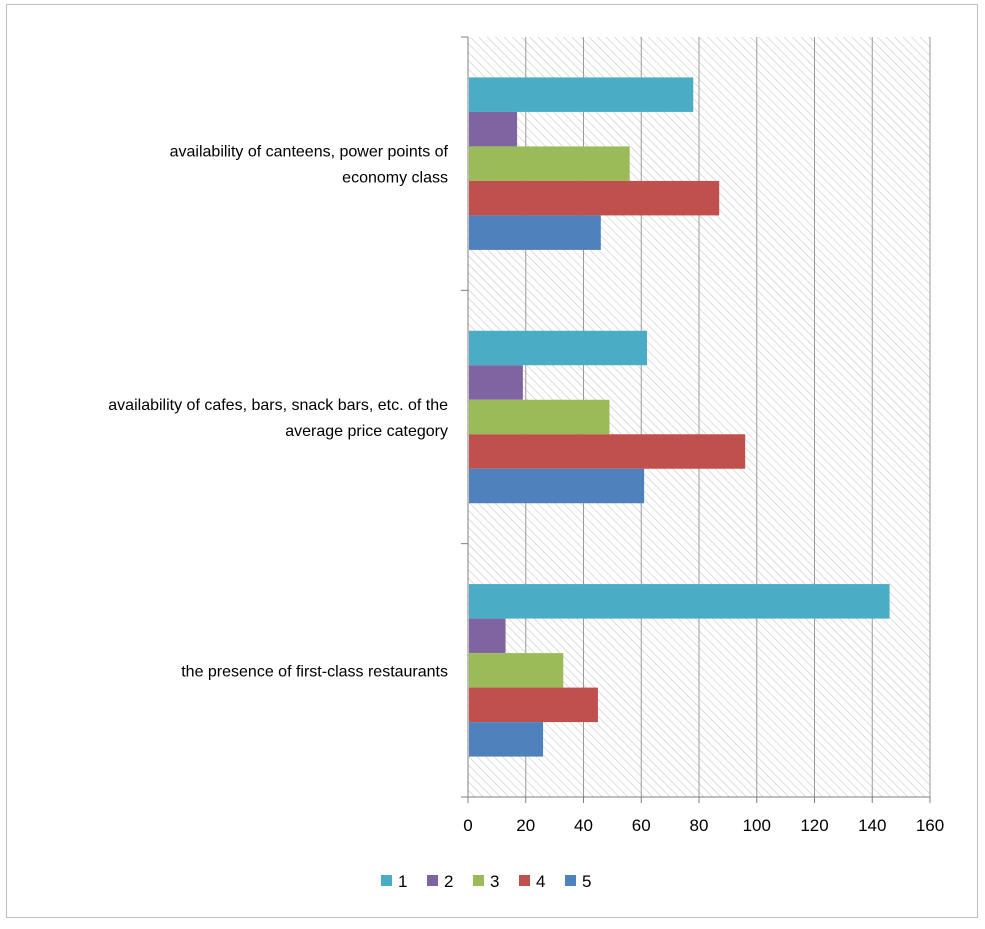  Describe the element at coordinates (586, 881) in the screenshot. I see `legend-label: 5` at that location.